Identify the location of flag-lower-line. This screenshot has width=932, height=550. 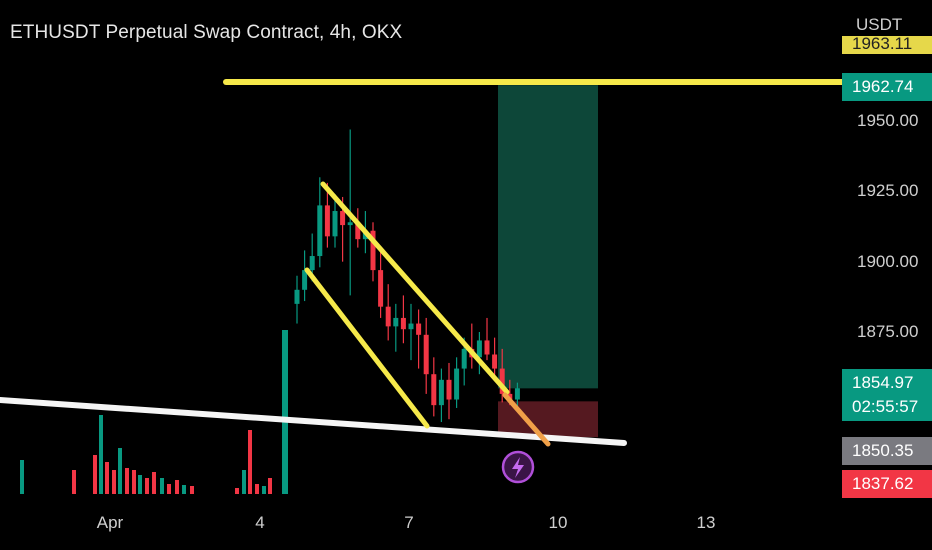
(367, 348).